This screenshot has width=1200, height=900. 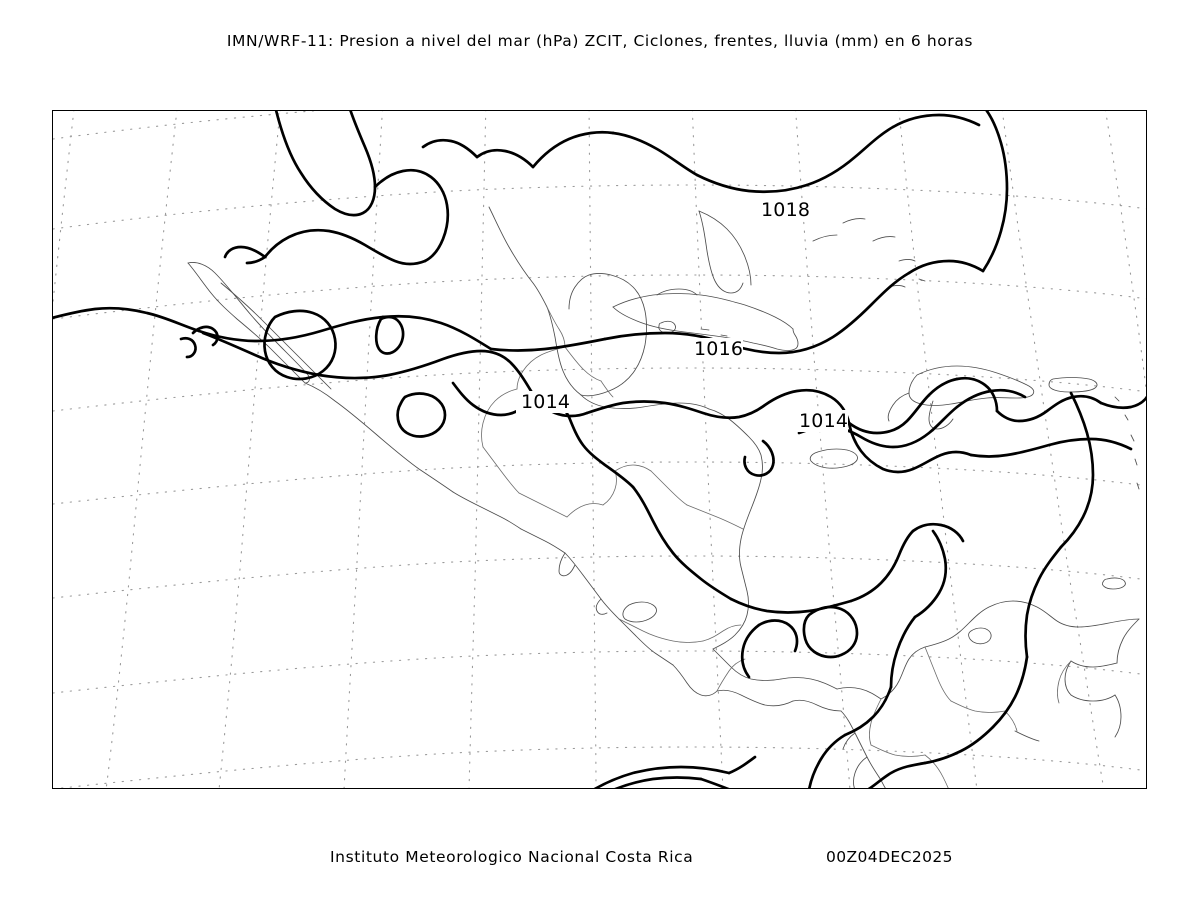 I want to click on isobar-label-1018: 1018, so click(x=785, y=210).